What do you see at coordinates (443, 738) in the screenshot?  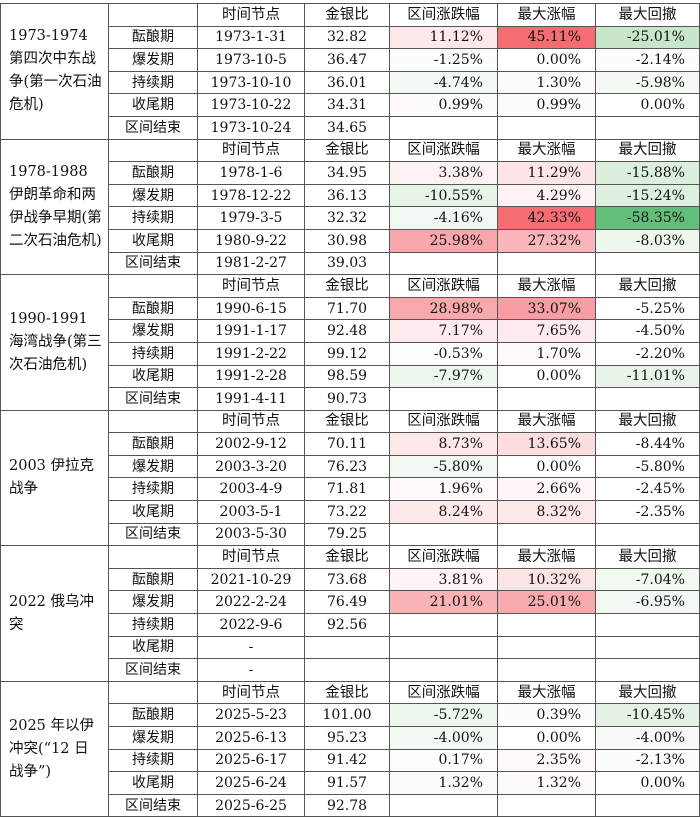 I see `change-cell: -4.00%` at bounding box center [443, 738].